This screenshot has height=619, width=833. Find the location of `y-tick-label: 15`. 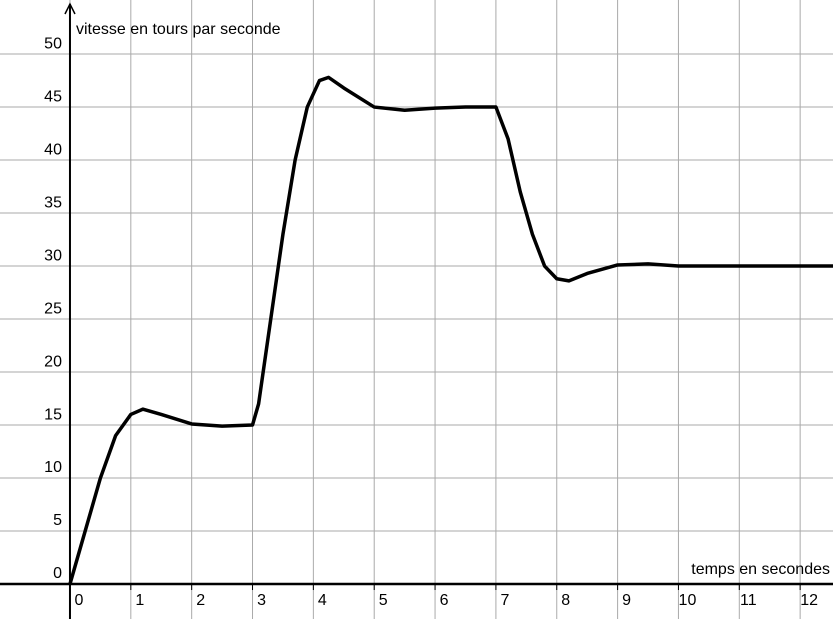

y-tick-label: 15 is located at coordinates (53, 414).